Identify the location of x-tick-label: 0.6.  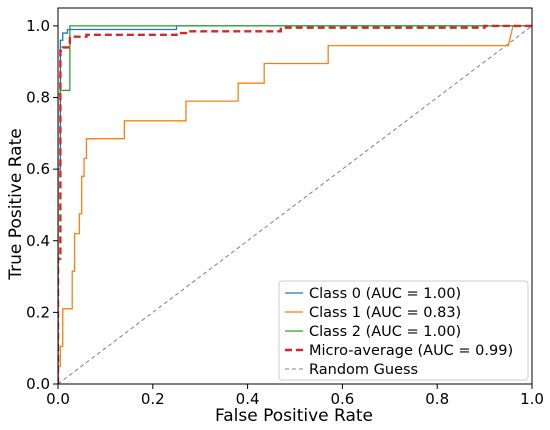
(342, 399).